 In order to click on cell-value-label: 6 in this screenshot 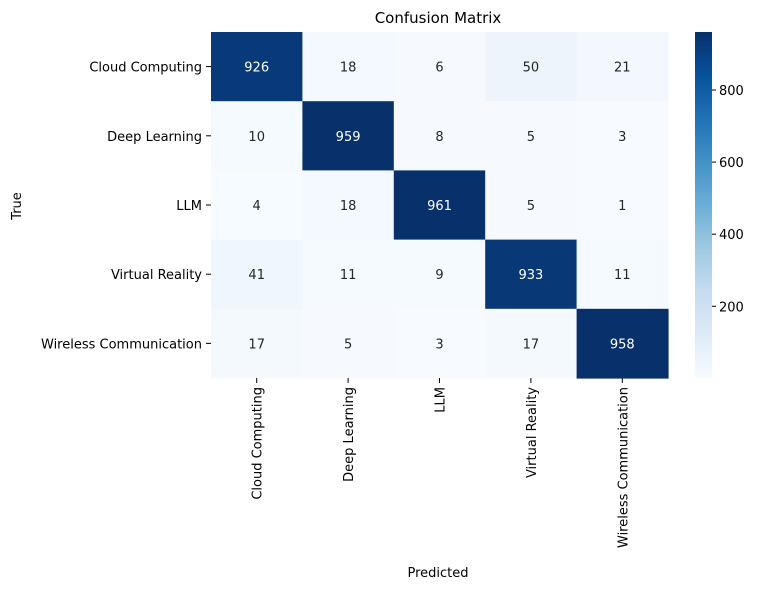, I will do `click(439, 68)`.